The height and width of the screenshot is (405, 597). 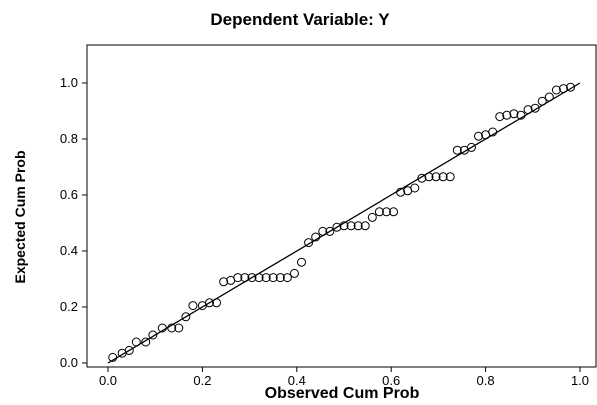 I want to click on y-tick-label: 0.6, so click(x=69, y=194).